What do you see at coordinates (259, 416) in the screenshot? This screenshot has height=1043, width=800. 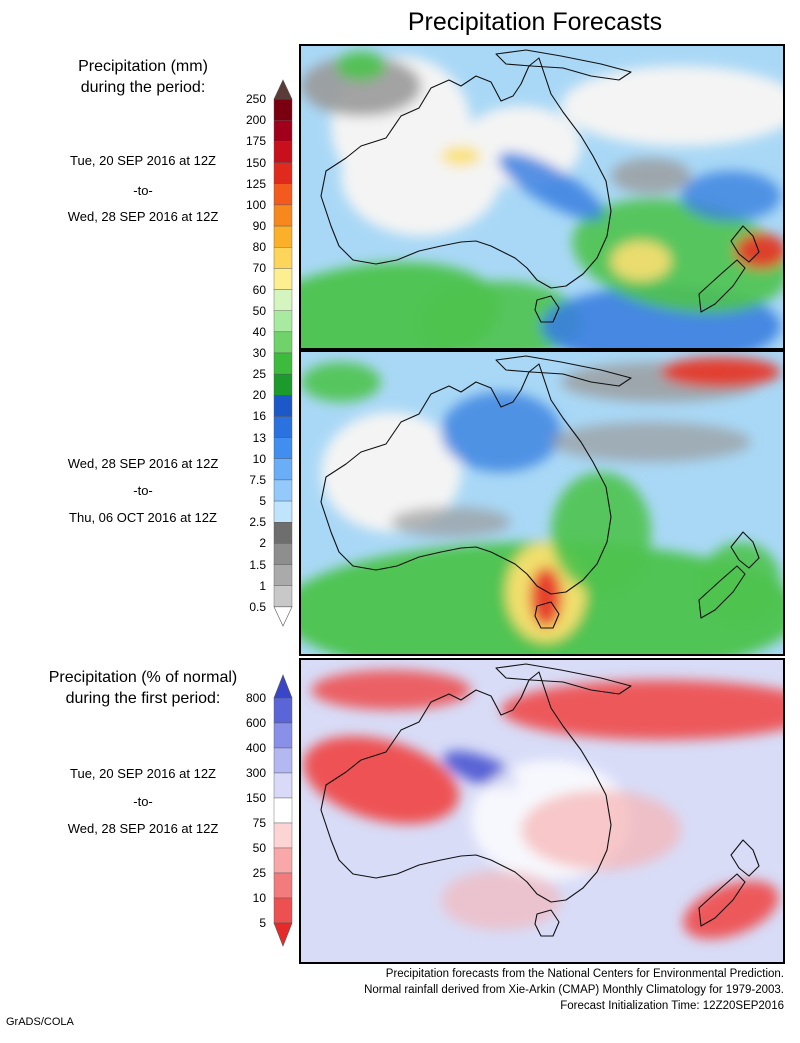 I see `precip-colorbar-tick-label: 16` at bounding box center [259, 416].